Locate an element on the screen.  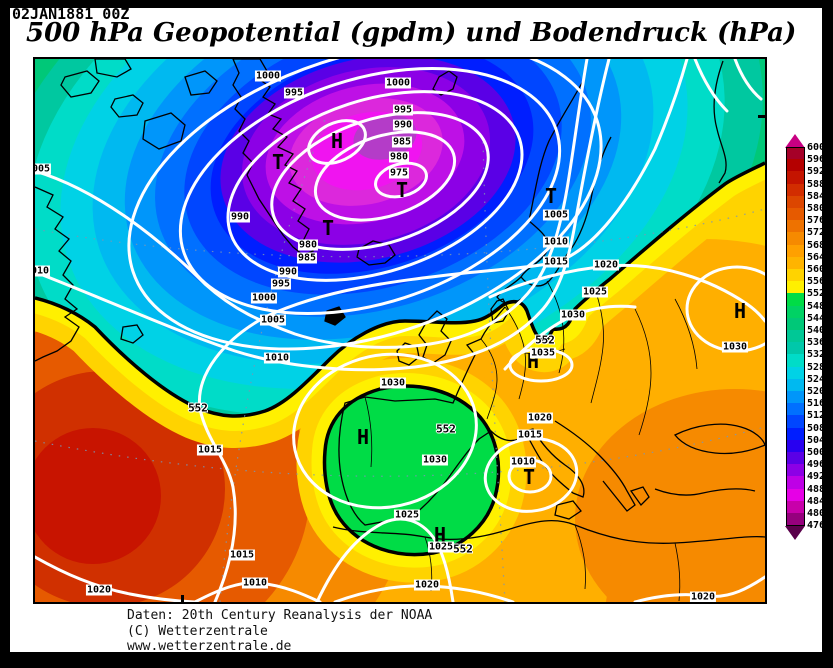
iberia-cold-pool is located at coordinates (411, 470).